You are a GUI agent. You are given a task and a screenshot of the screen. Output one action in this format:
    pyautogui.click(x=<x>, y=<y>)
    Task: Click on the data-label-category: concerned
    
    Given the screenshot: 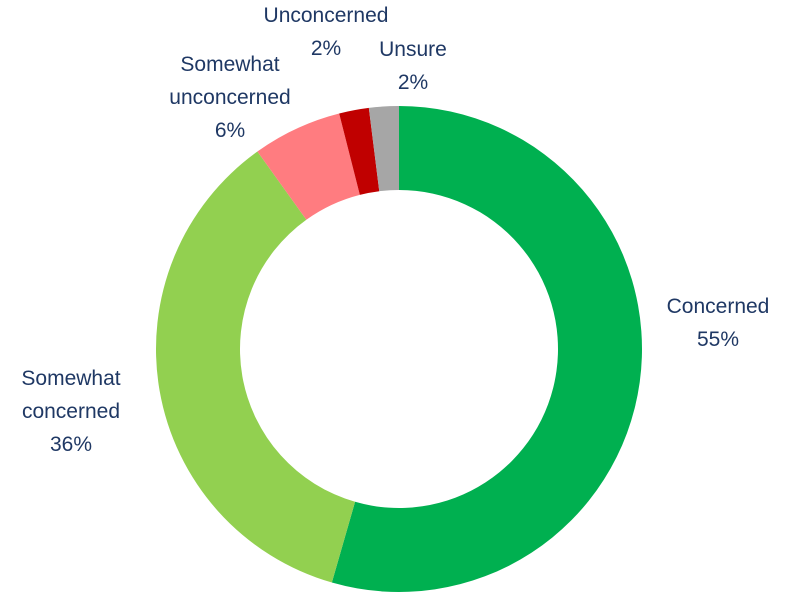 What is the action you would take?
    pyautogui.click(x=71, y=411)
    